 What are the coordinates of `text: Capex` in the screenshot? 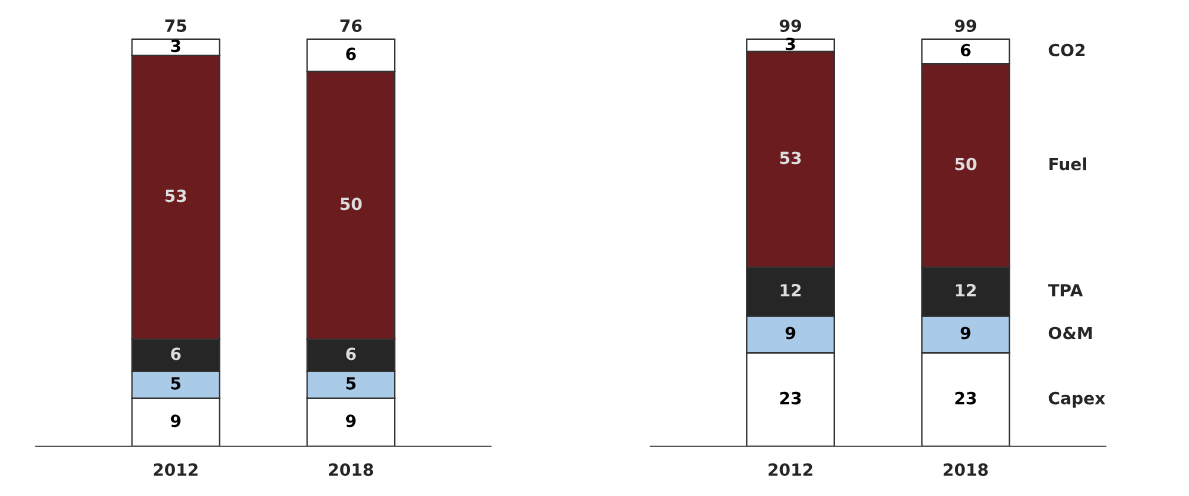 It's located at (1077, 399).